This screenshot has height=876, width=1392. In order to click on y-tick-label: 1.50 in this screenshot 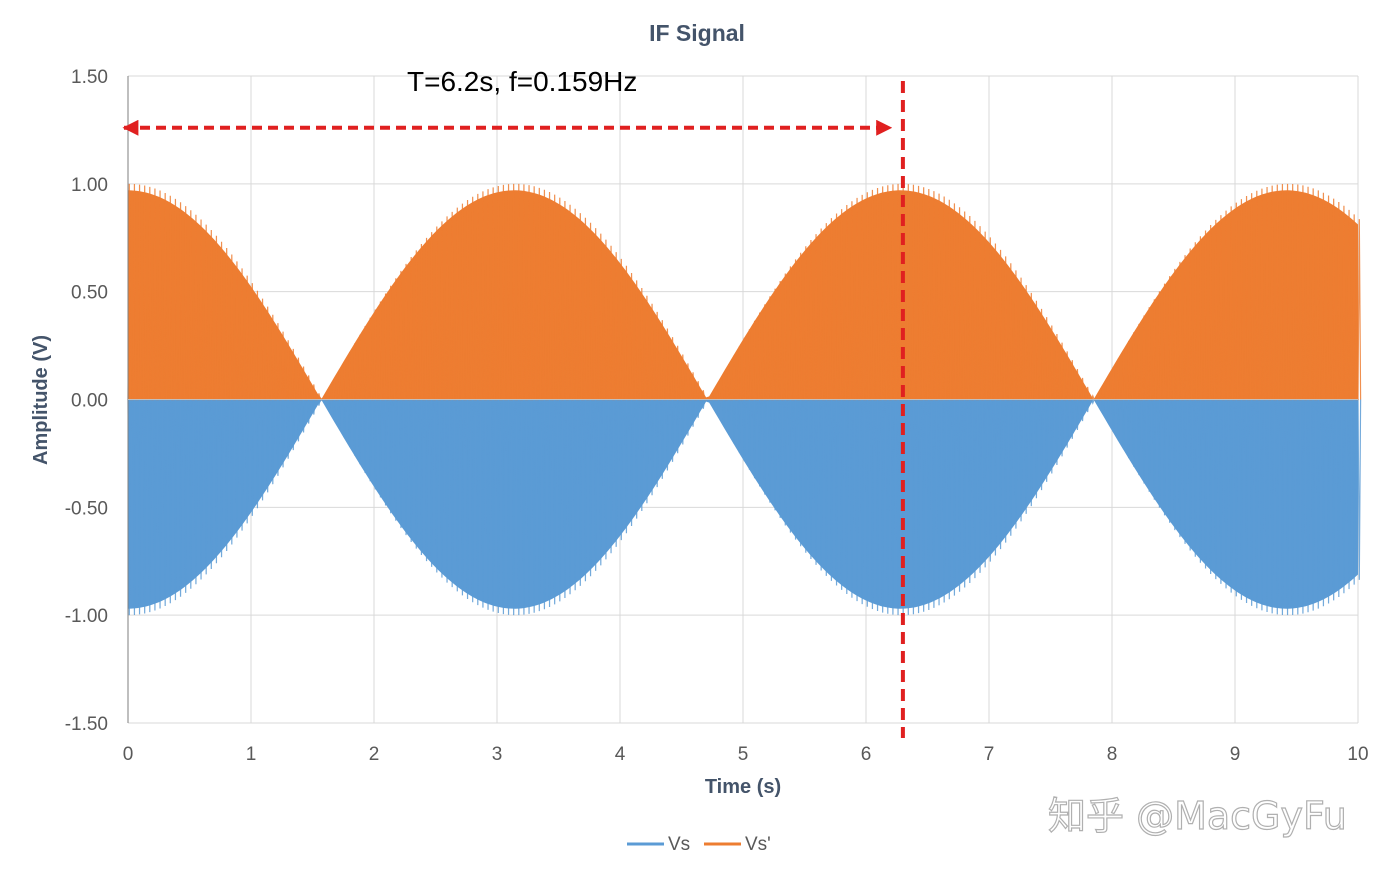, I will do `click(89, 77)`.